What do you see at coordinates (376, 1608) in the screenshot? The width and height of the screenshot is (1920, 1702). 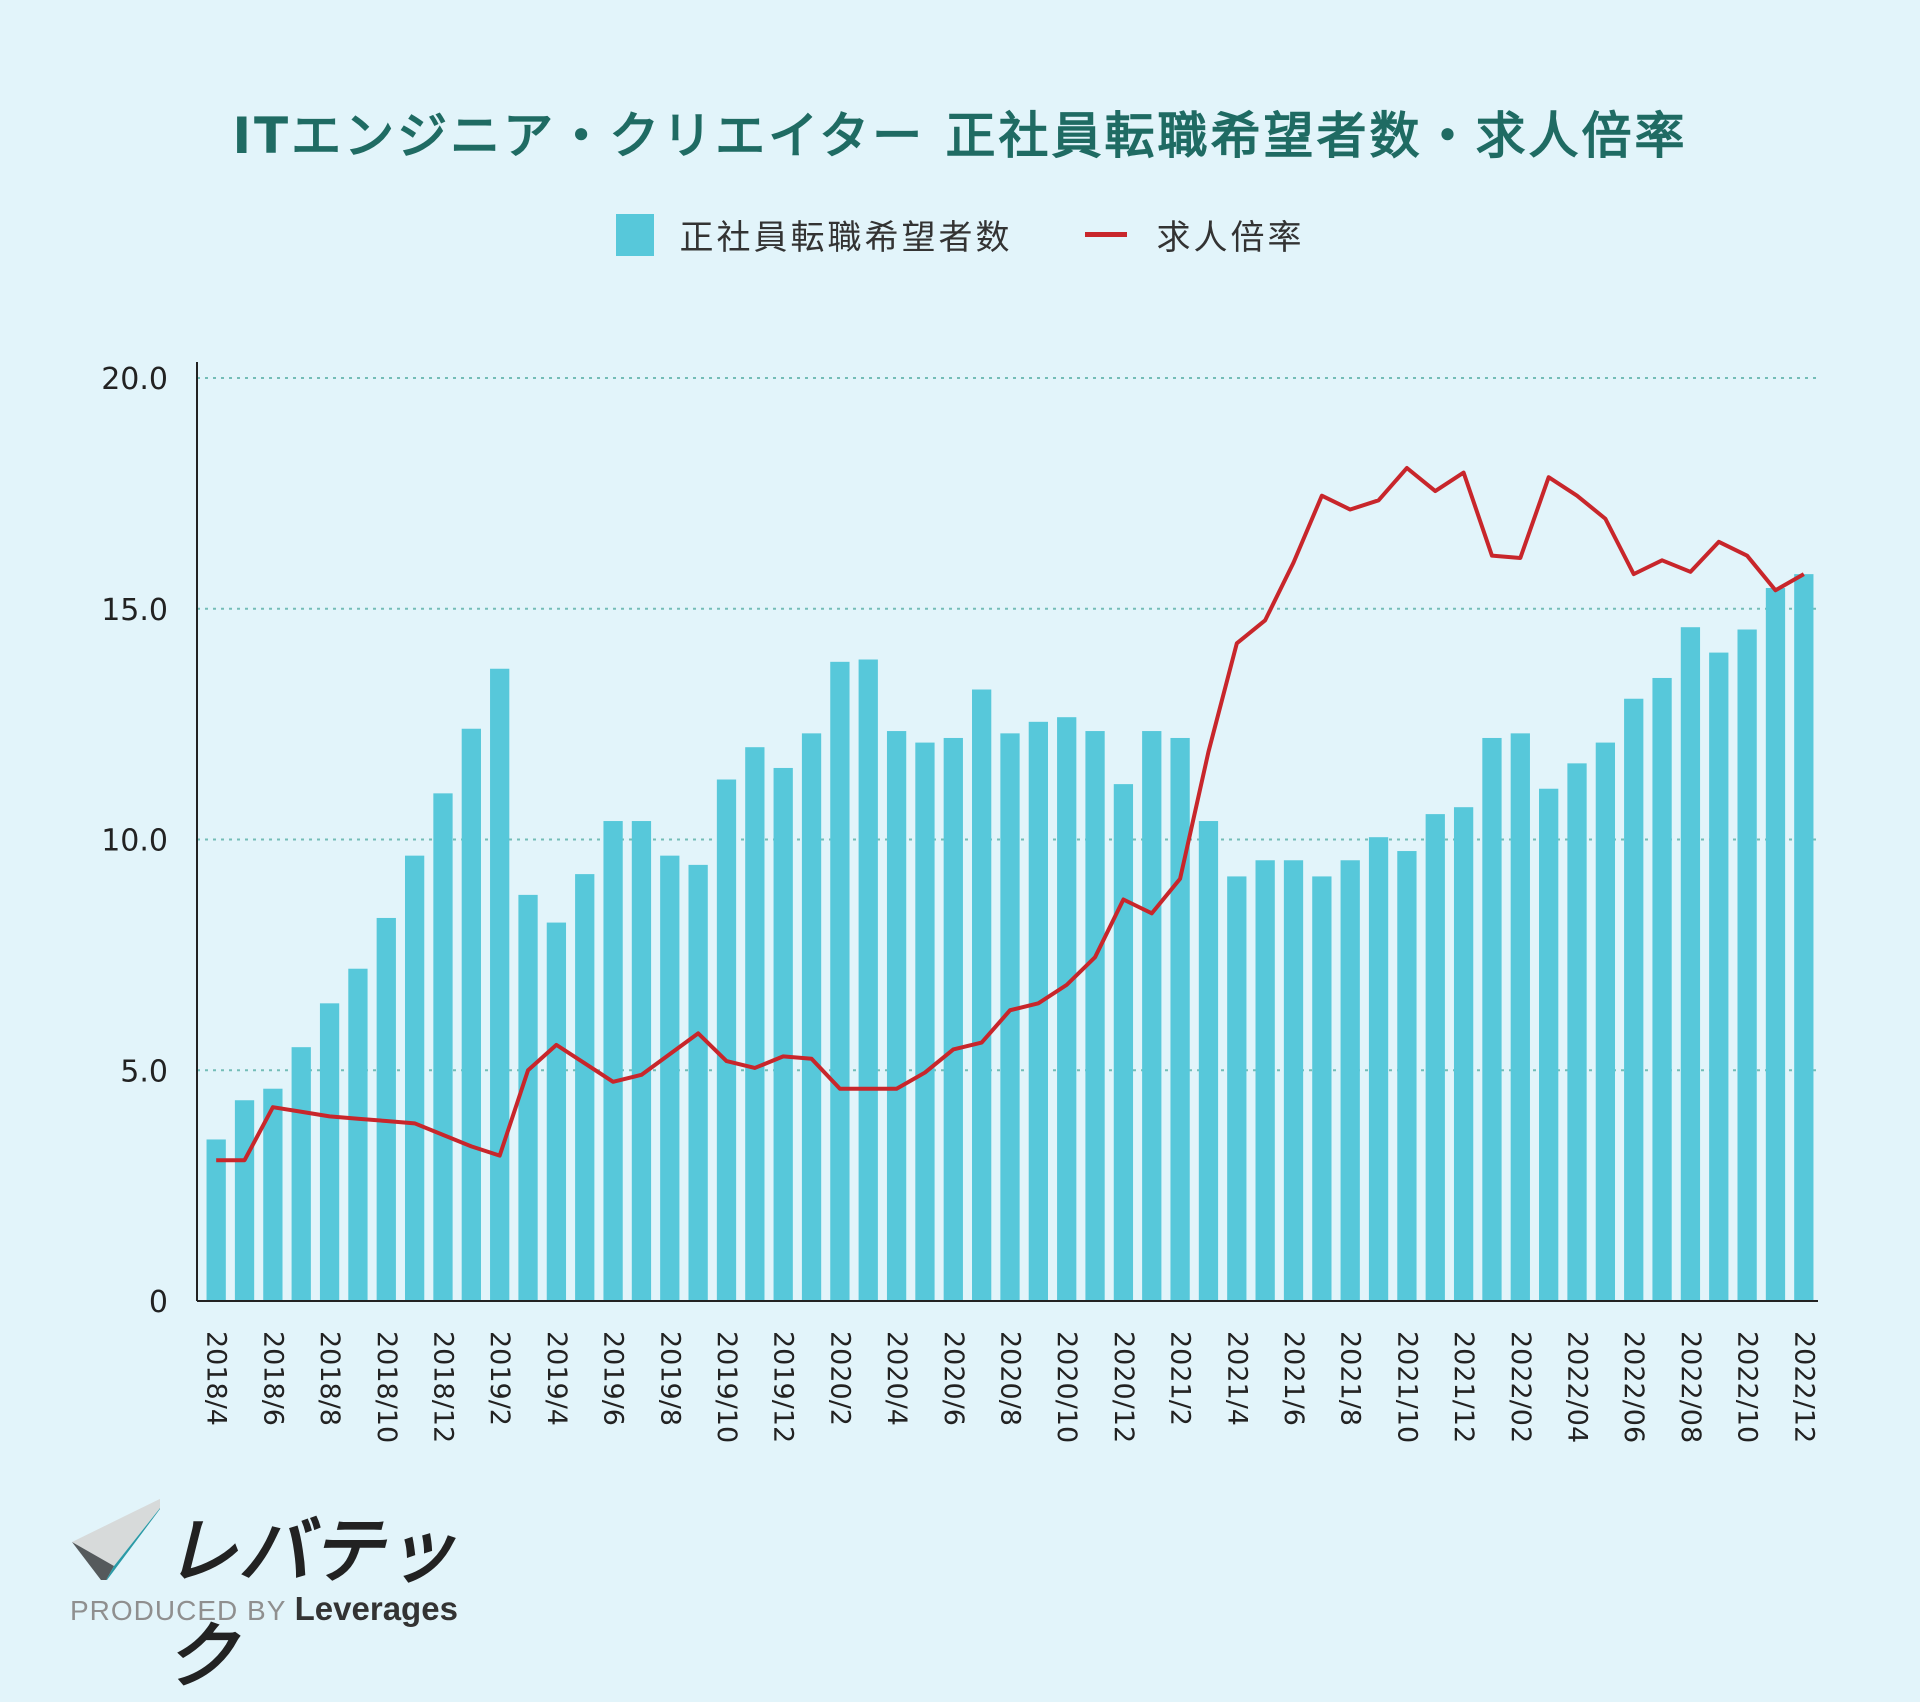 I see `produced-by-company: Leverages` at bounding box center [376, 1608].